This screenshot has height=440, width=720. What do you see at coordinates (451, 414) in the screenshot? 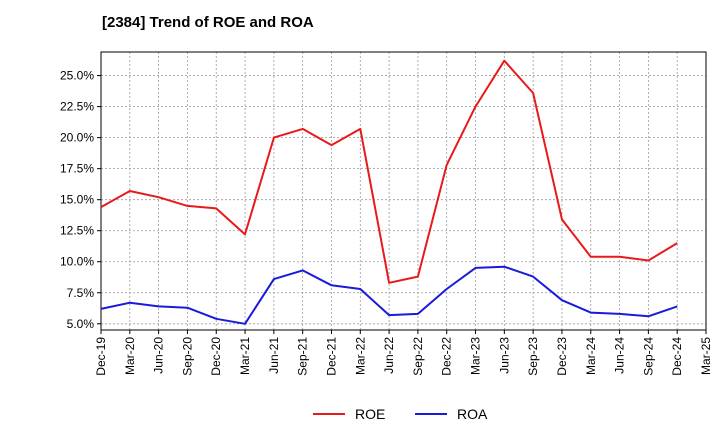
I see `legend-item-roa: ROA` at bounding box center [451, 414].